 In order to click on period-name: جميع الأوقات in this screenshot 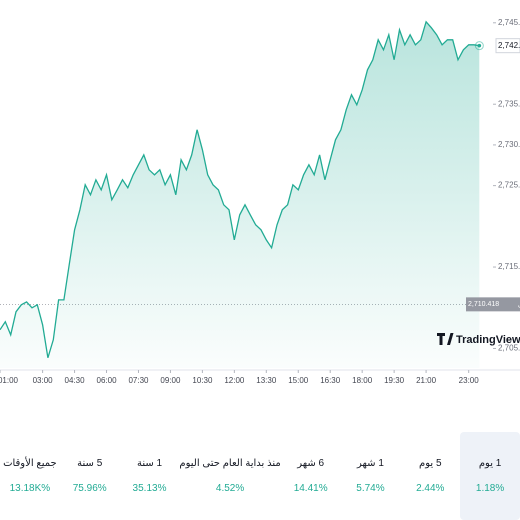, I will do `click(30, 463)`.